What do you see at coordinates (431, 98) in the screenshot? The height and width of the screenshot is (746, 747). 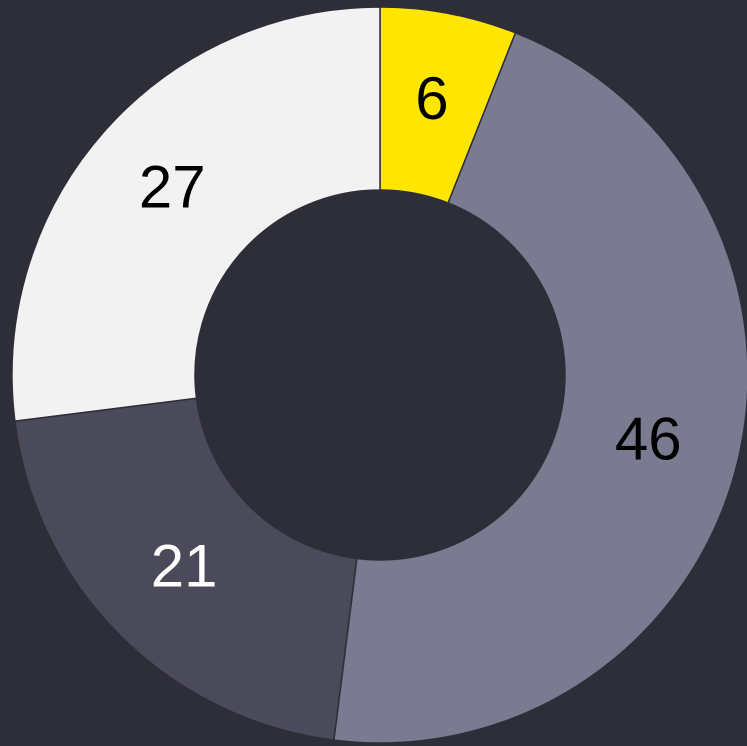 I see `data-label: 6` at bounding box center [431, 98].